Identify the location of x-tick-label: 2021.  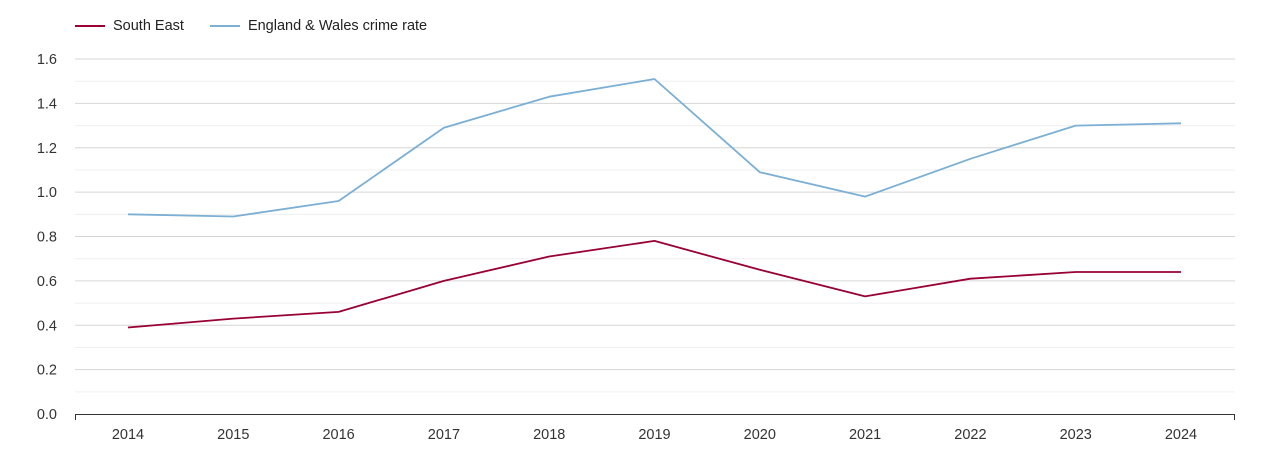
(865, 435).